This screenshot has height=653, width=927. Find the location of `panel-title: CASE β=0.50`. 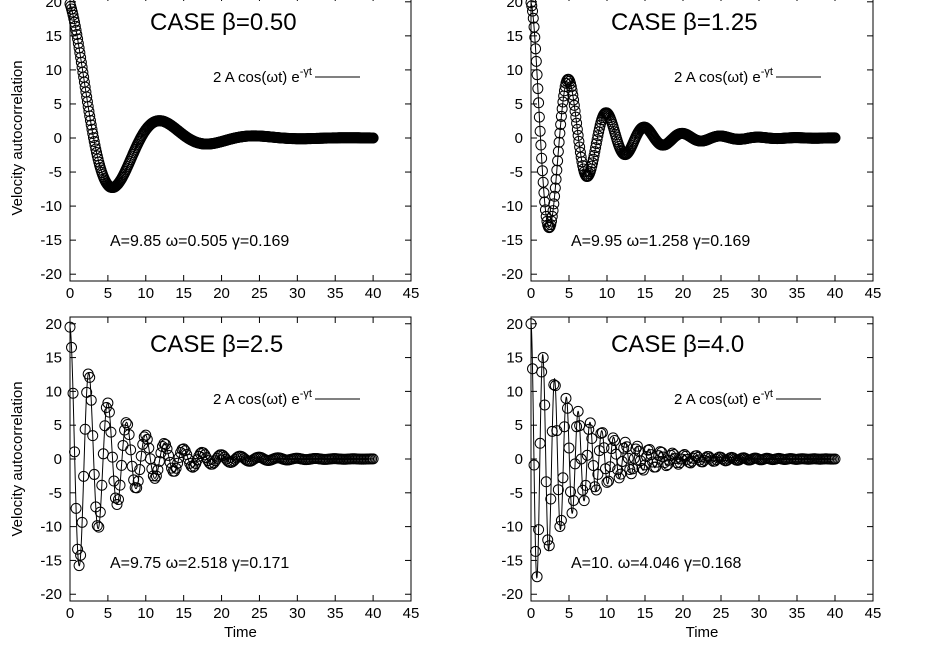

panel-title: CASE β=0.50 is located at coordinates (223, 22).